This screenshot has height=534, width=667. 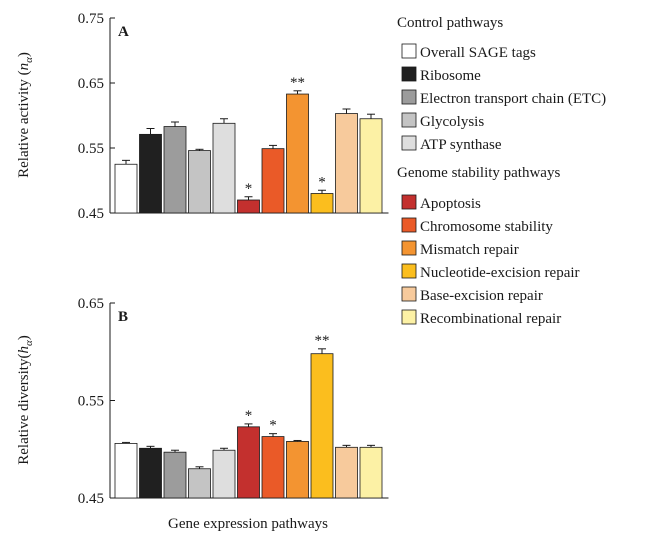 What do you see at coordinates (24, 409) in the screenshot?
I see `y-axis-label-text: Relative diversity(` at bounding box center [24, 409].